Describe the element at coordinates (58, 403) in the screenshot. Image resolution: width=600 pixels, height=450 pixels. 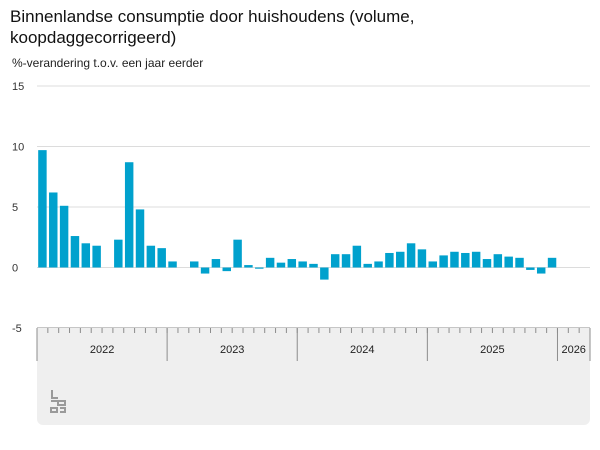
I see `cbs-logo` at that location.